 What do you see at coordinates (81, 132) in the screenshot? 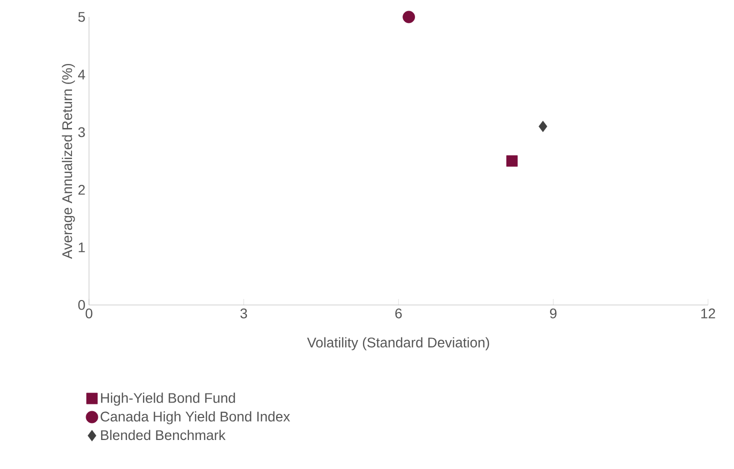
I see `y-tick-label: 3` at bounding box center [81, 132].